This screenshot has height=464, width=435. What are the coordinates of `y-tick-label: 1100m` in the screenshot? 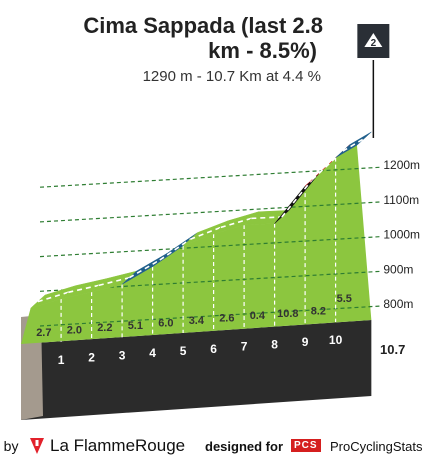 It's located at (401, 200).